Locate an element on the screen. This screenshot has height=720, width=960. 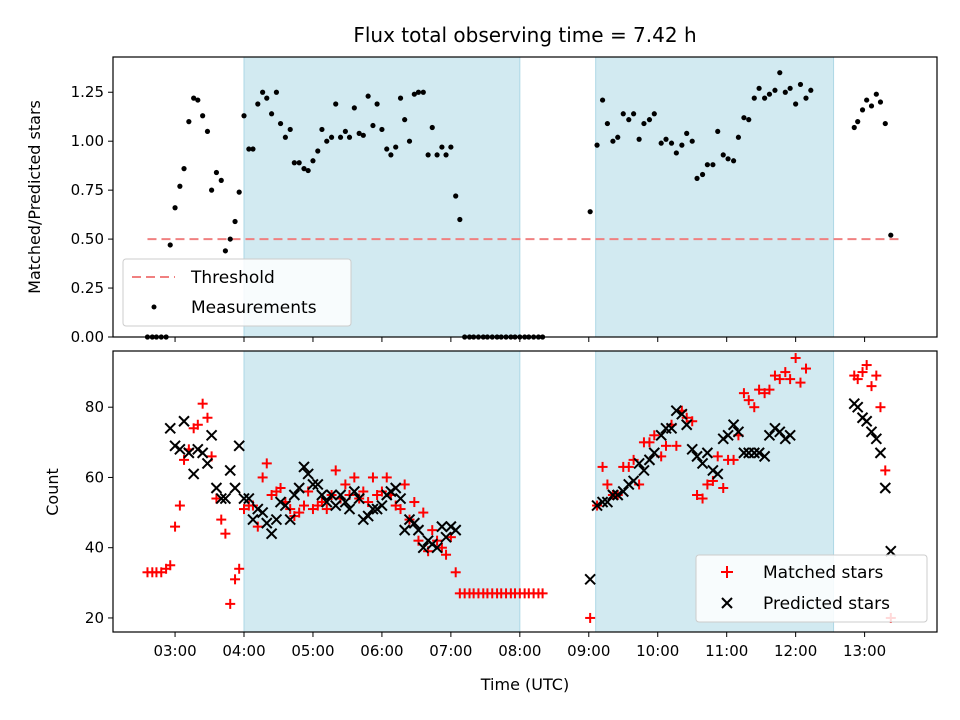
legend-predicted-swatch is located at coordinates (727, 603).